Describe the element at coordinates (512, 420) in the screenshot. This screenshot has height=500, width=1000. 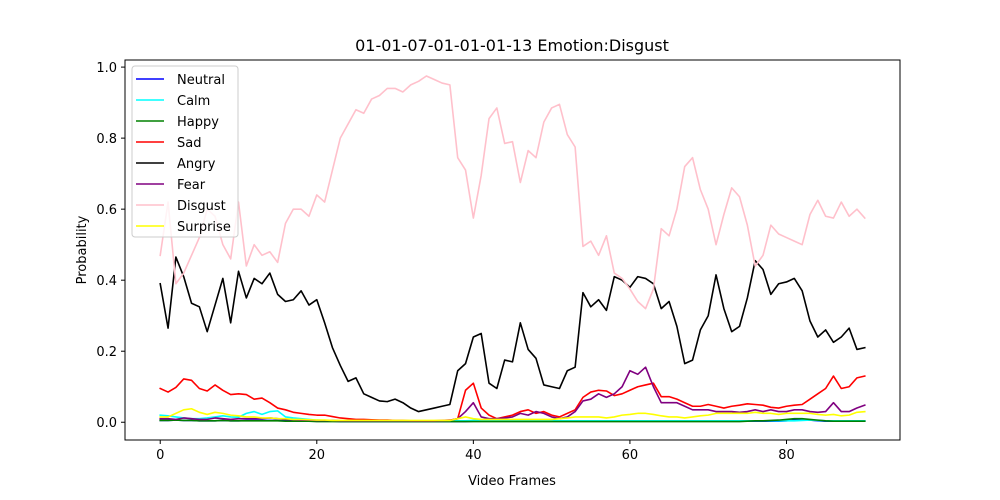
I see `series-line-happy` at that location.